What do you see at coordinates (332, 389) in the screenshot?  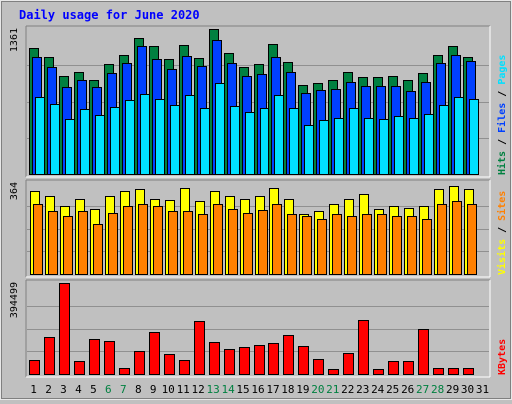 I see `x-tick-label: 21` at bounding box center [332, 389].